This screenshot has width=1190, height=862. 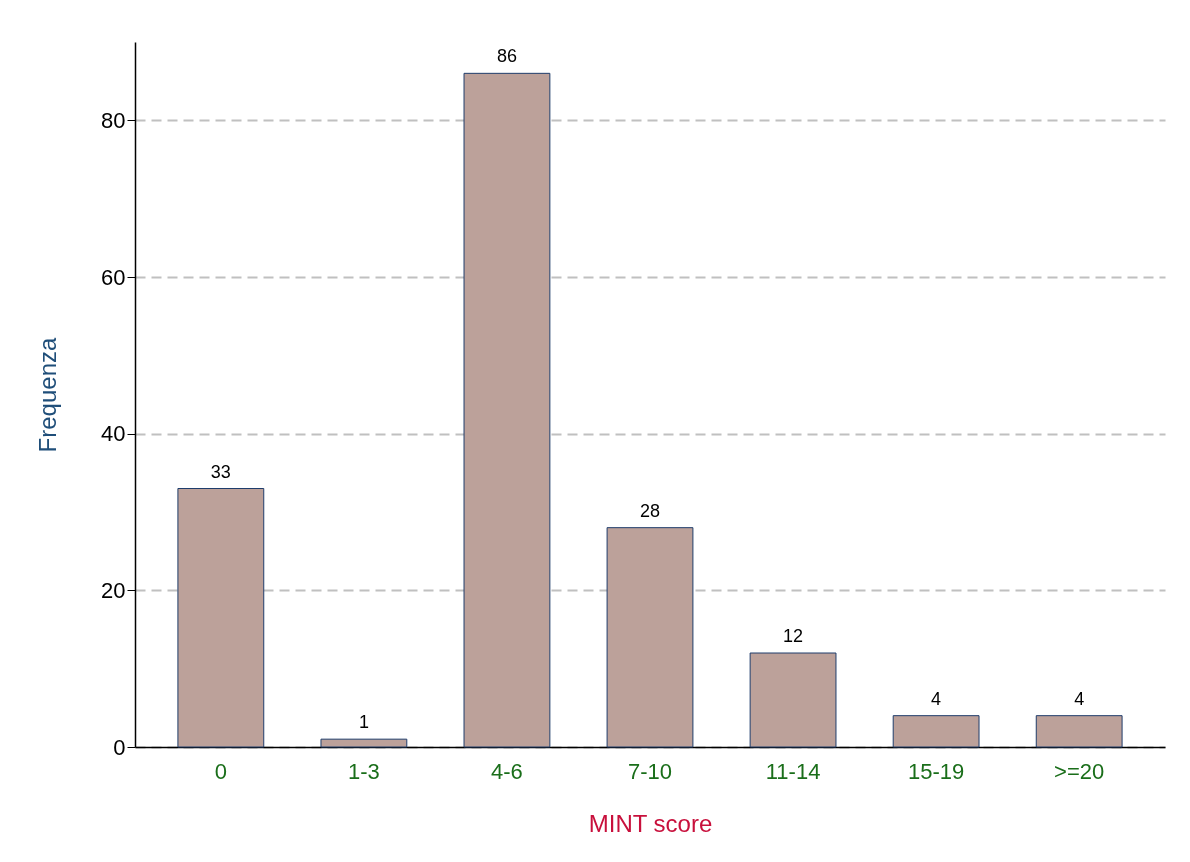 I want to click on y-tick-label: 80, so click(x=113, y=120).